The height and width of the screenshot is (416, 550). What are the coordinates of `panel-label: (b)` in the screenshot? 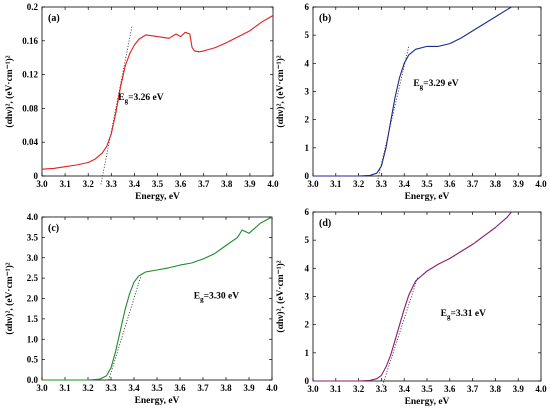 It's located at (325, 18).